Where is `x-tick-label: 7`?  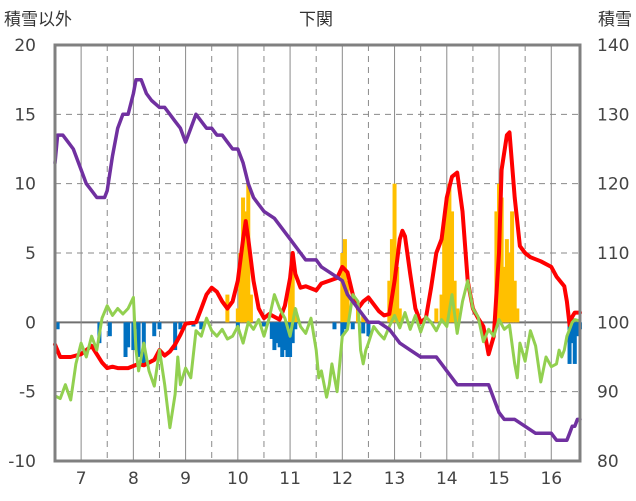 x-tick-label: 7 is located at coordinates (81, 479).